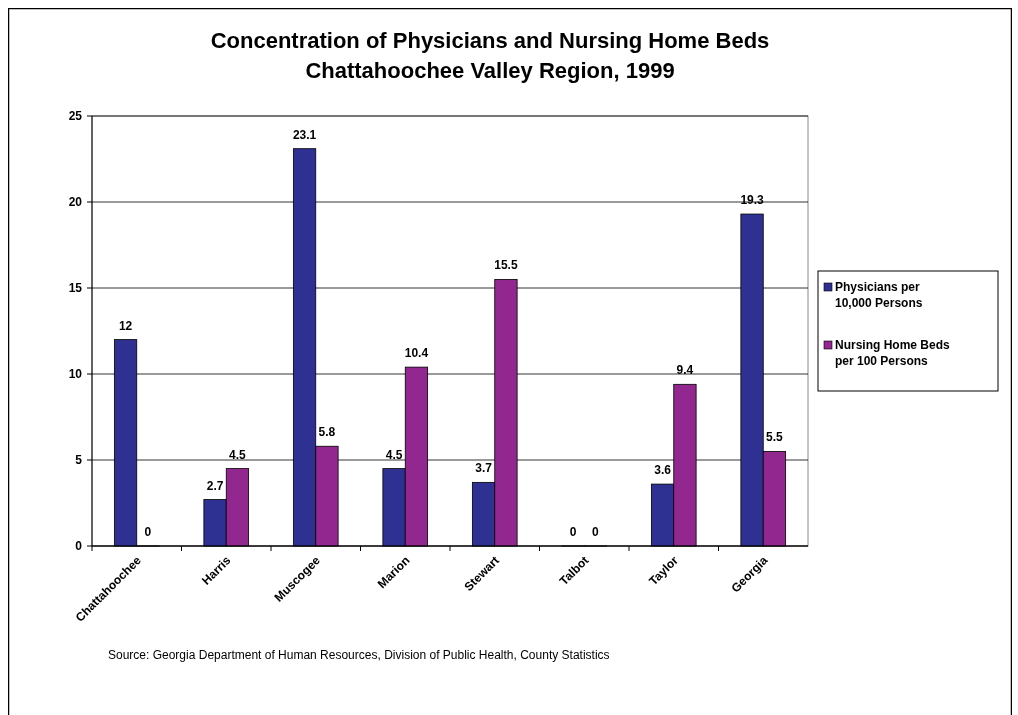 The height and width of the screenshot is (715, 1018). I want to click on legend-label: Physicians per 10,000 Persons, so click(879, 295).